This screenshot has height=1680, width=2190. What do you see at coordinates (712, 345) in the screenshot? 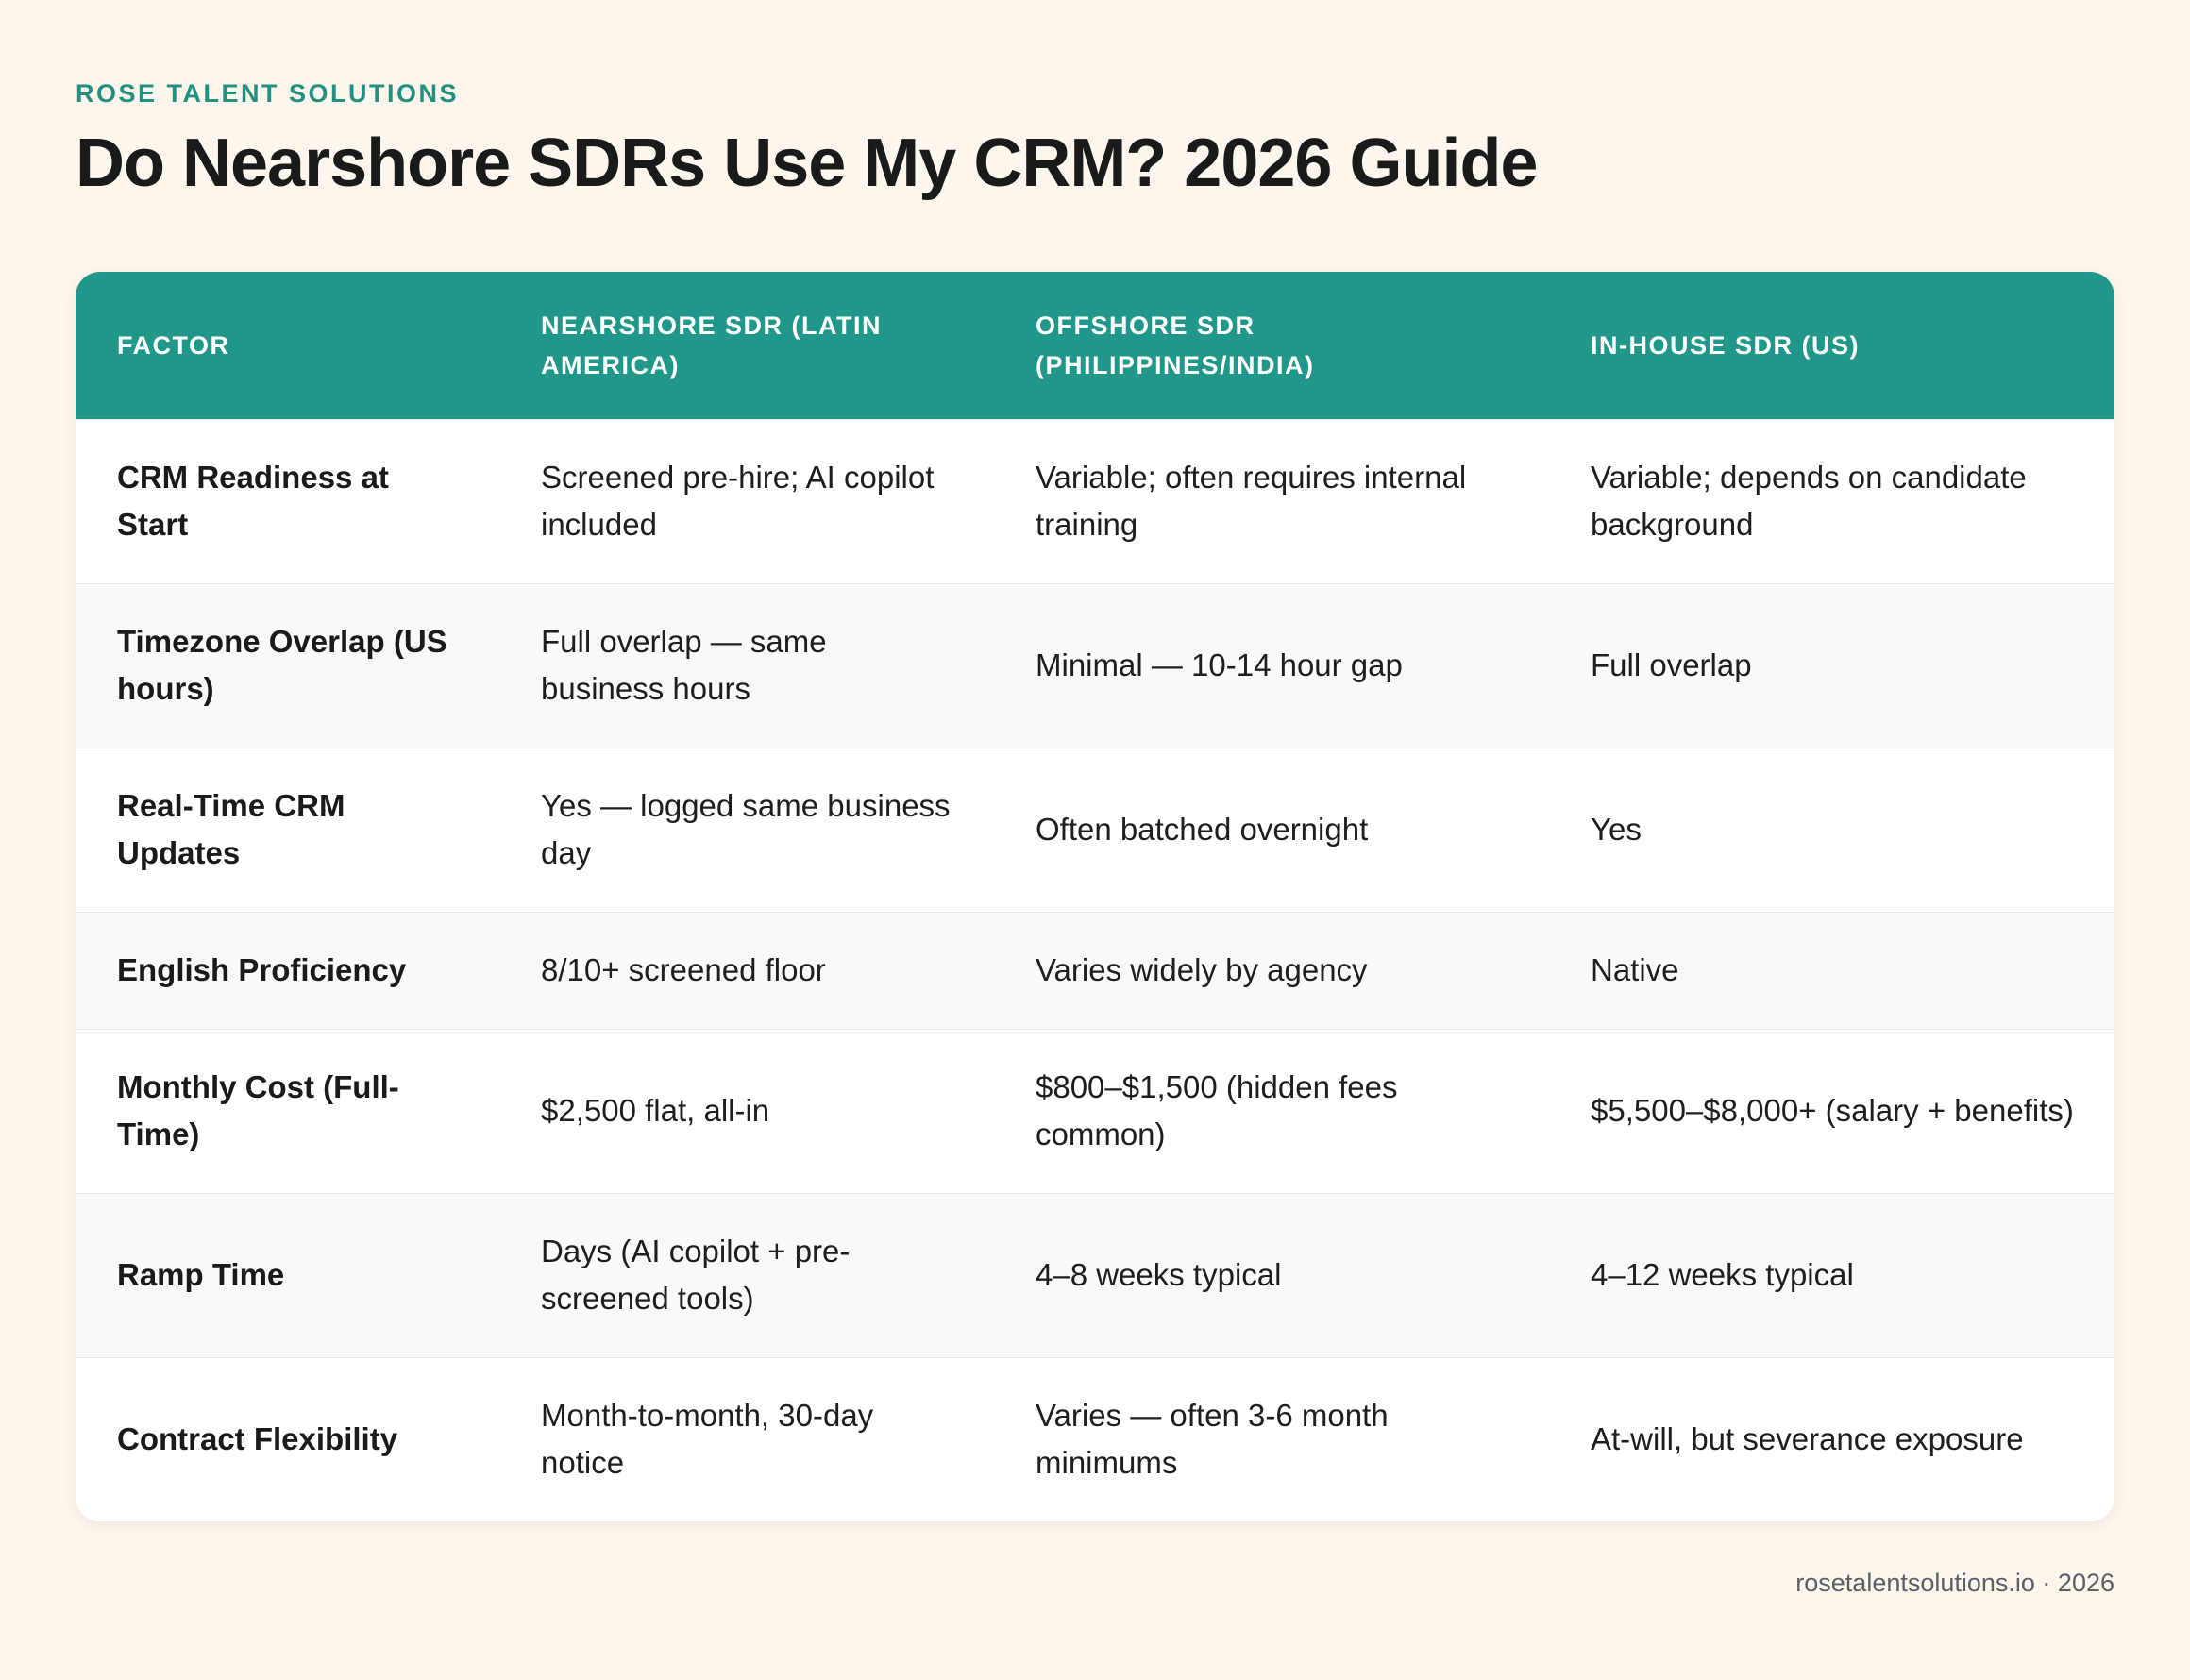
I see `column-header-nearshore: NEARSHORE SDR (LATIN AMERICA)` at bounding box center [712, 345].